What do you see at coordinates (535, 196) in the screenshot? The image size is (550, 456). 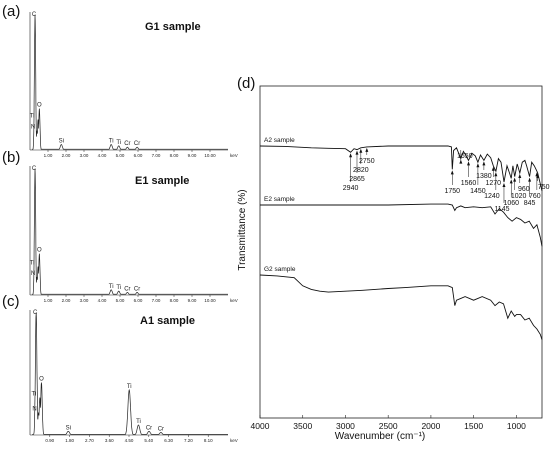 I see `ftir-peak-label: 760` at bounding box center [535, 196].